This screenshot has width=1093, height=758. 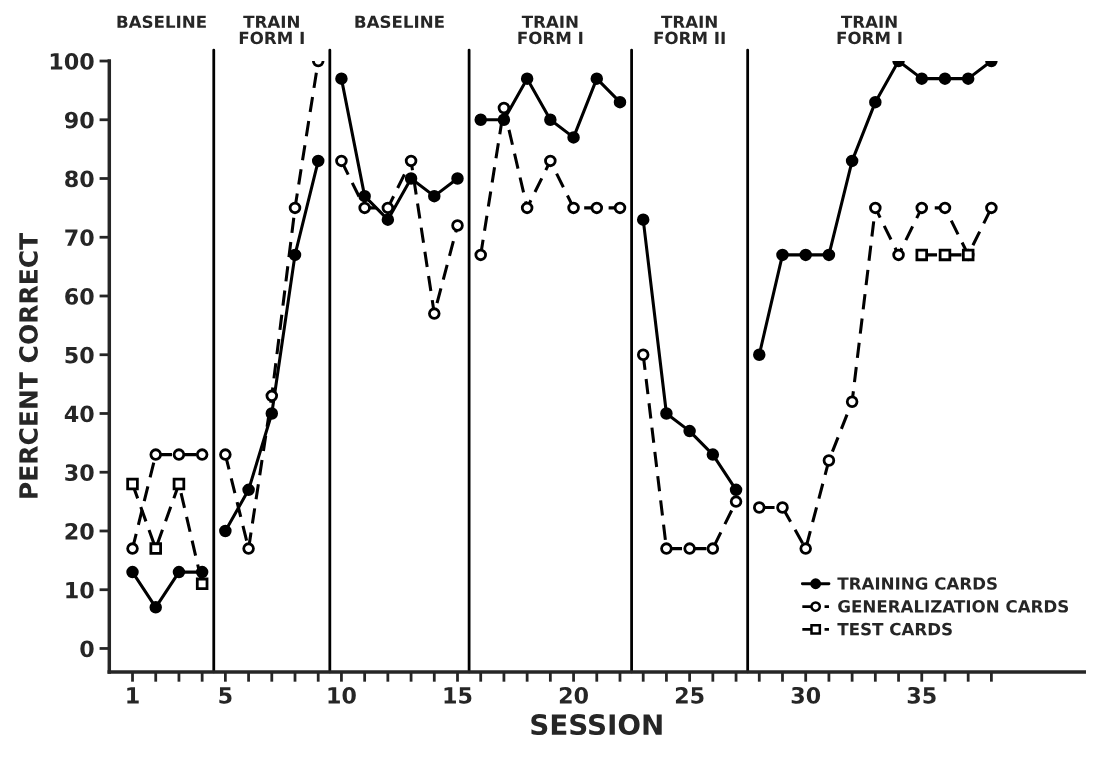 I want to click on y-tick-label: 0, so click(x=87, y=649).